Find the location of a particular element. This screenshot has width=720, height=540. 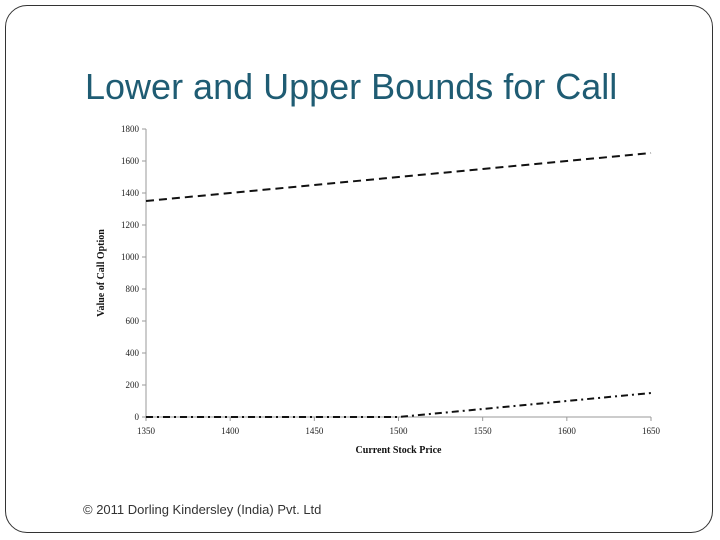

x-axis-title: Current Stock Price is located at coordinates (399, 450).